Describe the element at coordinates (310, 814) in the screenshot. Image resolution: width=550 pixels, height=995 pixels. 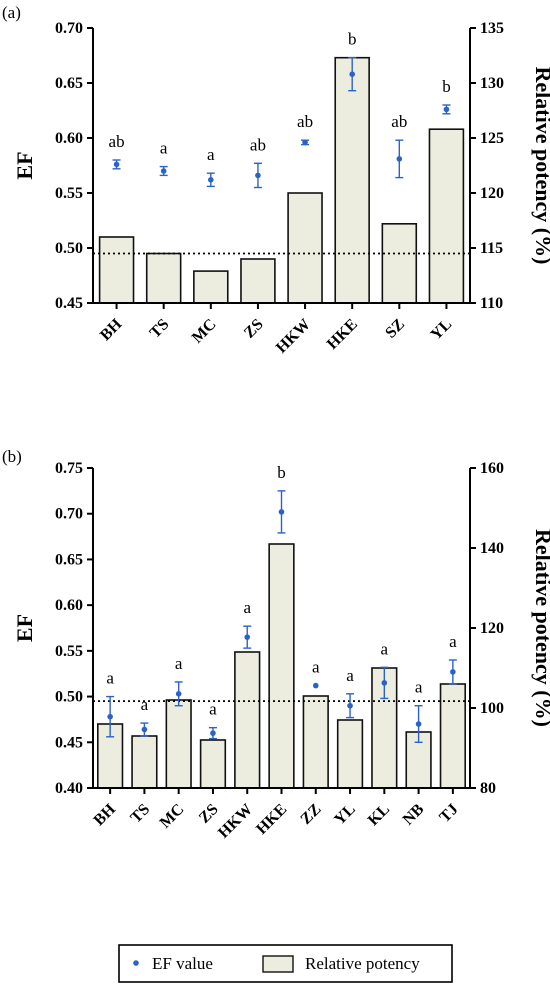
I see `category-label: ZZ` at that location.